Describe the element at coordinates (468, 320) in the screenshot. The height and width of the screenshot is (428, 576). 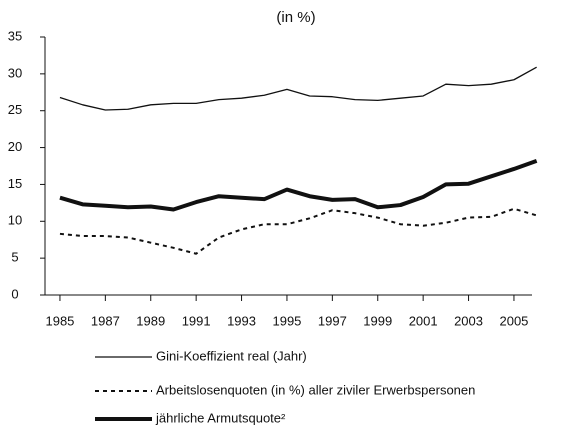
I see `x-tick-label: 2003` at that location.